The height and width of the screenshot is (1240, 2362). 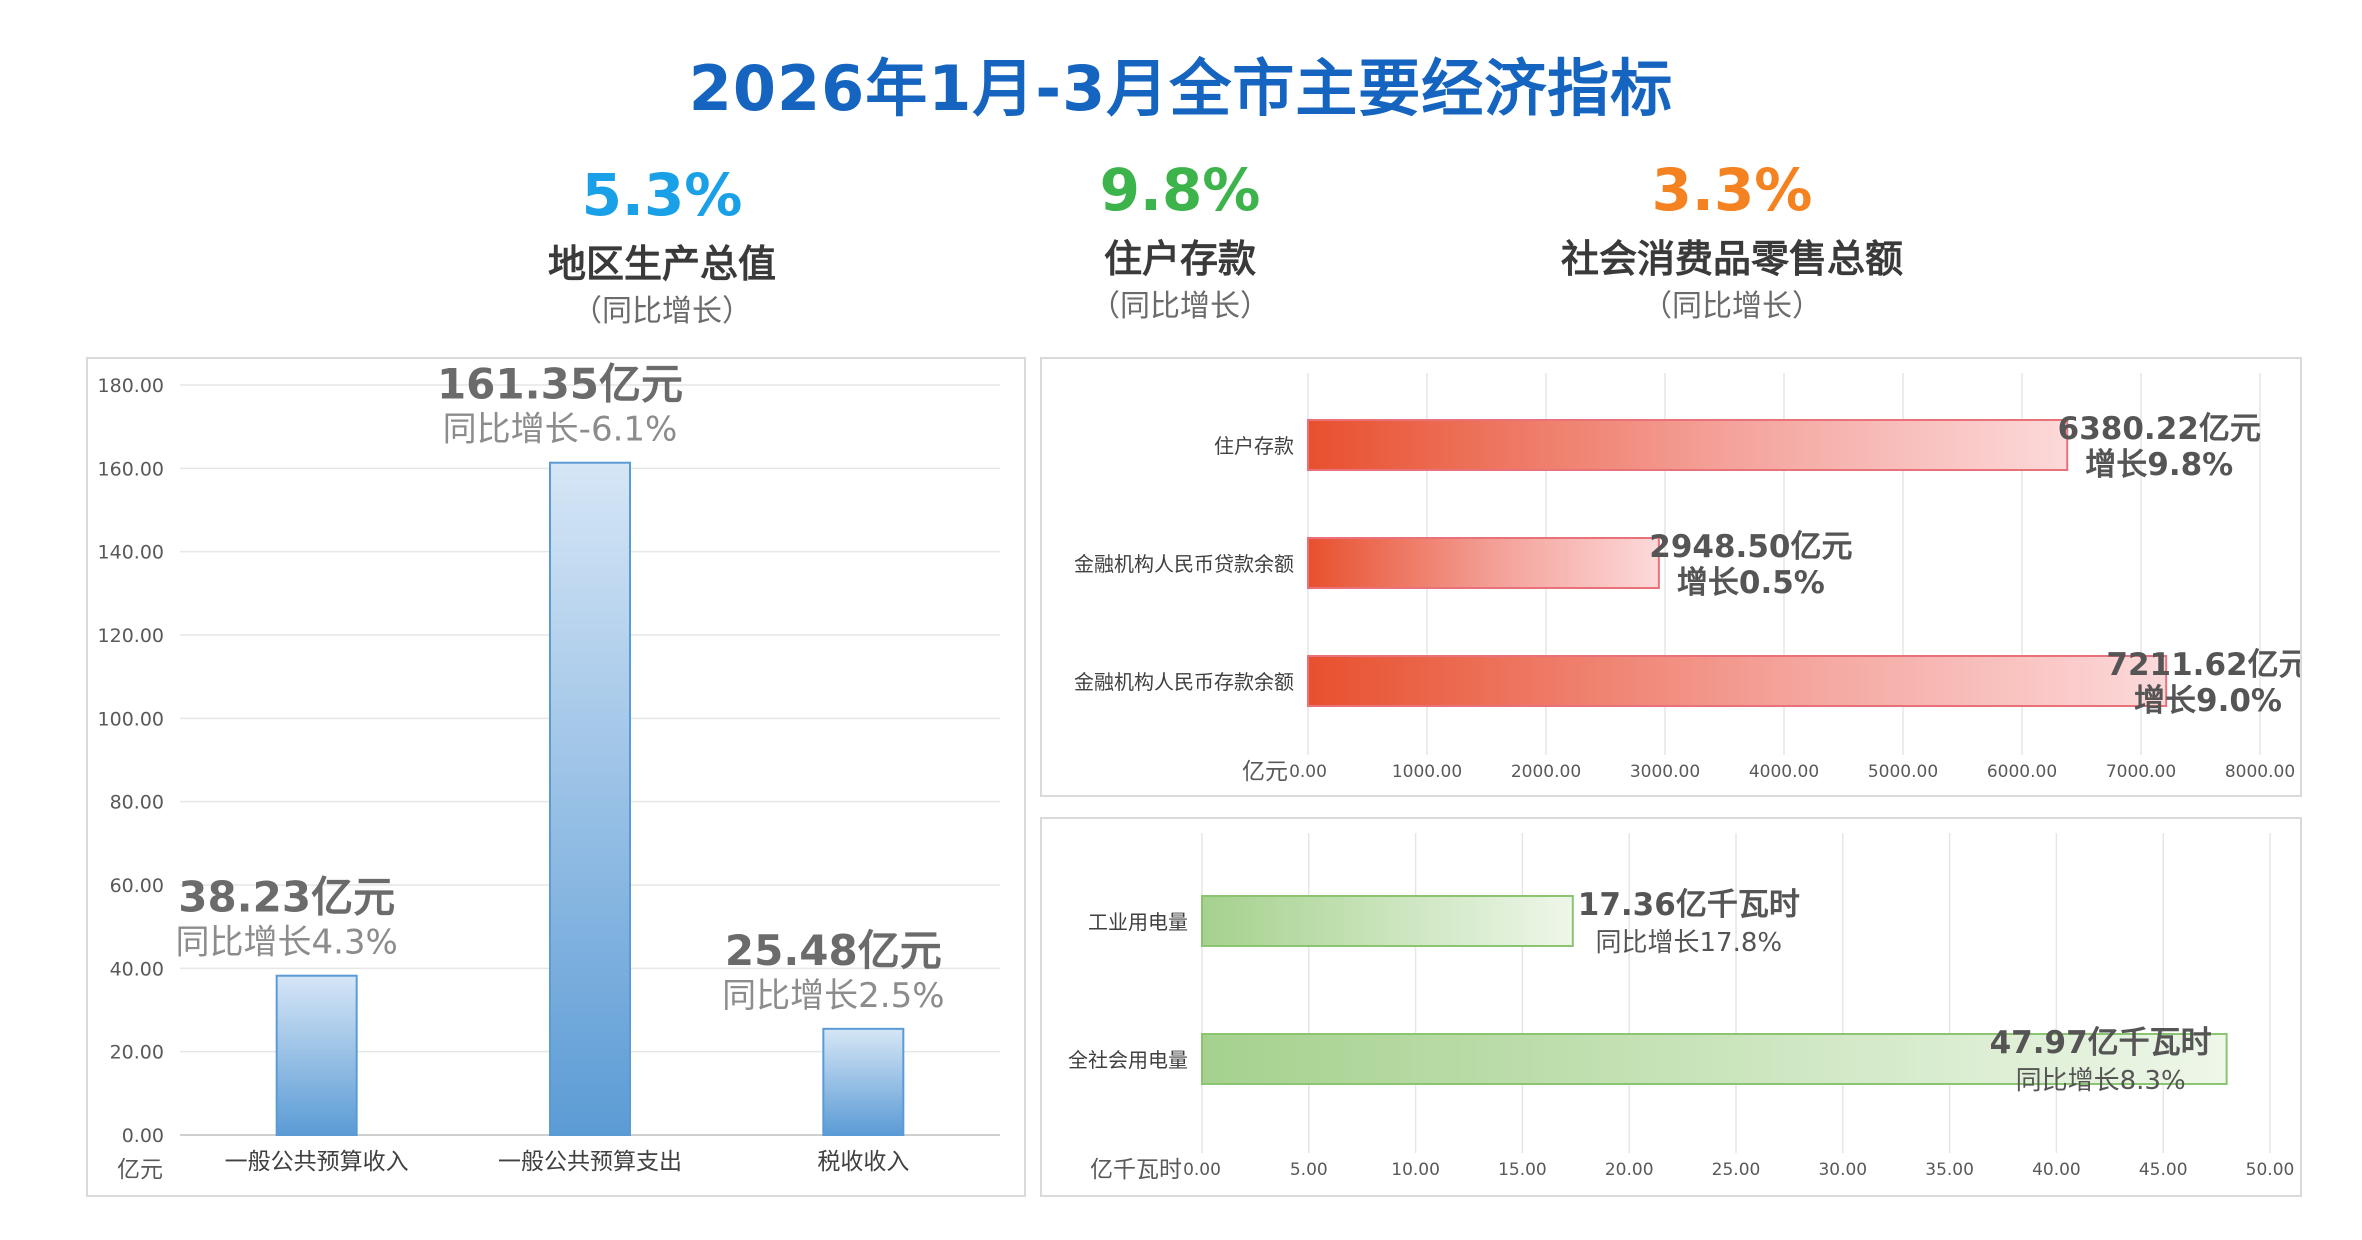 I want to click on y-tick-label: 120.00, so click(x=131, y=636).